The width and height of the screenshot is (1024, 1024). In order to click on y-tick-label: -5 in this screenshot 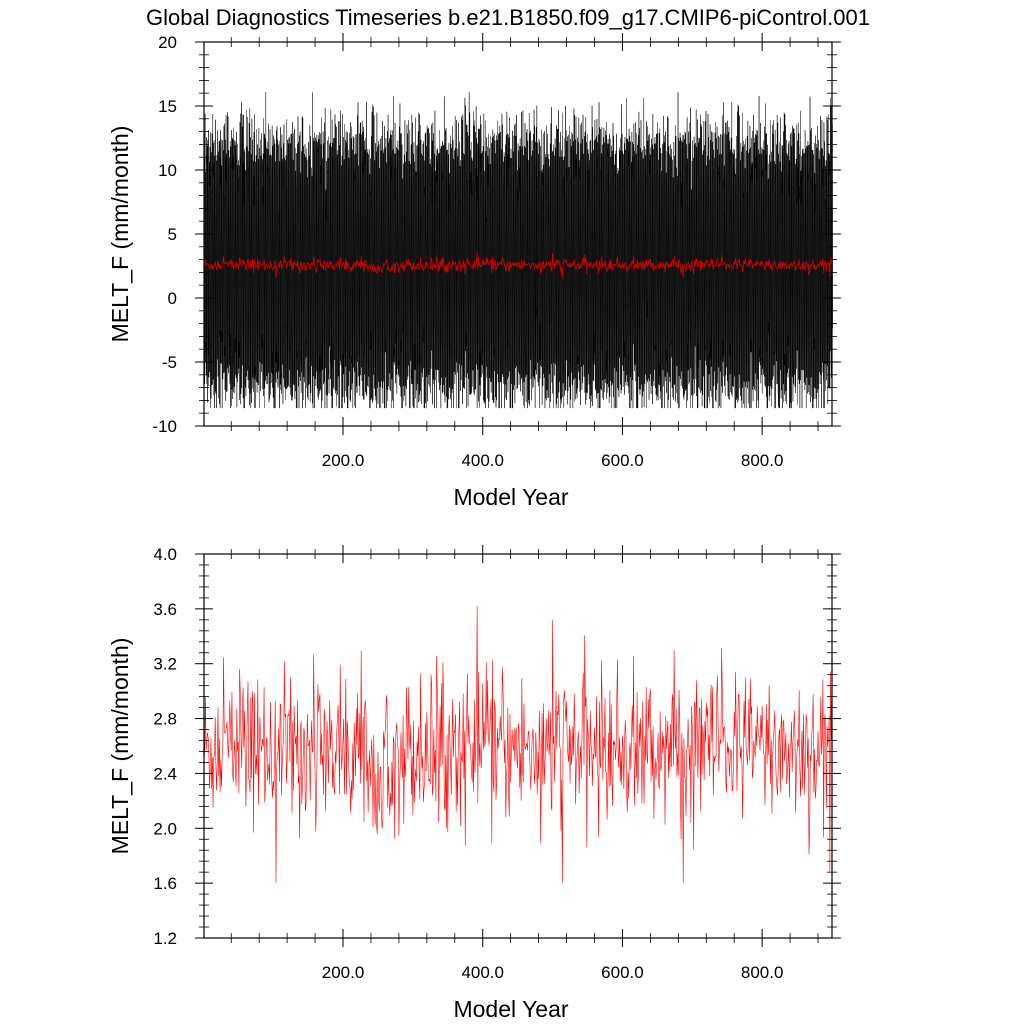, I will do `click(169, 362)`.